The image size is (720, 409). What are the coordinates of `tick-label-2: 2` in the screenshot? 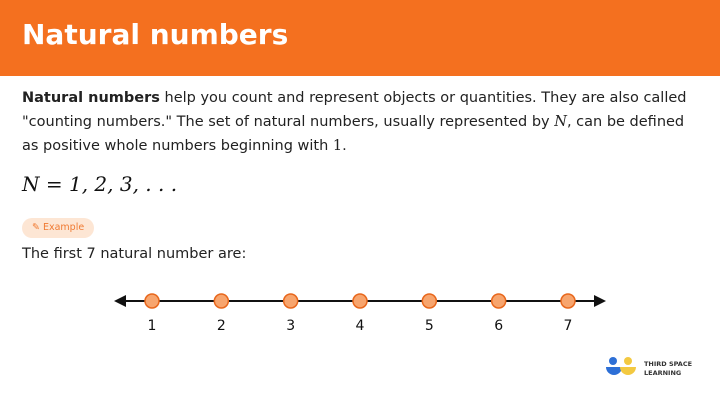 It's located at (221, 326).